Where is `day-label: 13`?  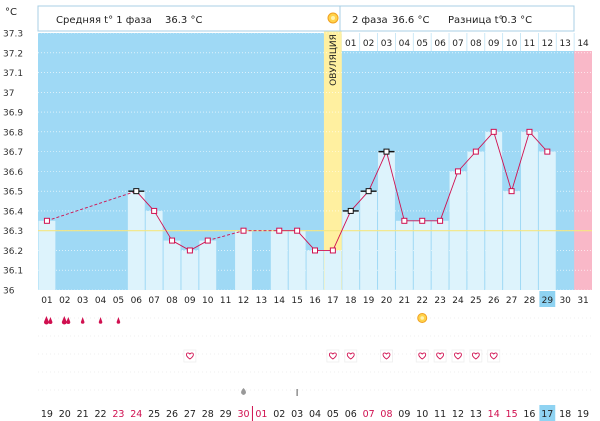 day-label: 13 is located at coordinates (261, 301).